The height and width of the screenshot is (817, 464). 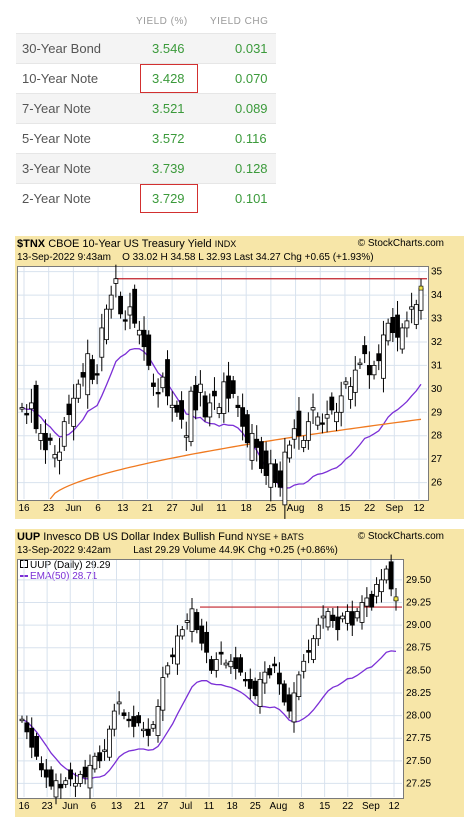 I want to click on y-tick-label: 31, so click(x=437, y=365).